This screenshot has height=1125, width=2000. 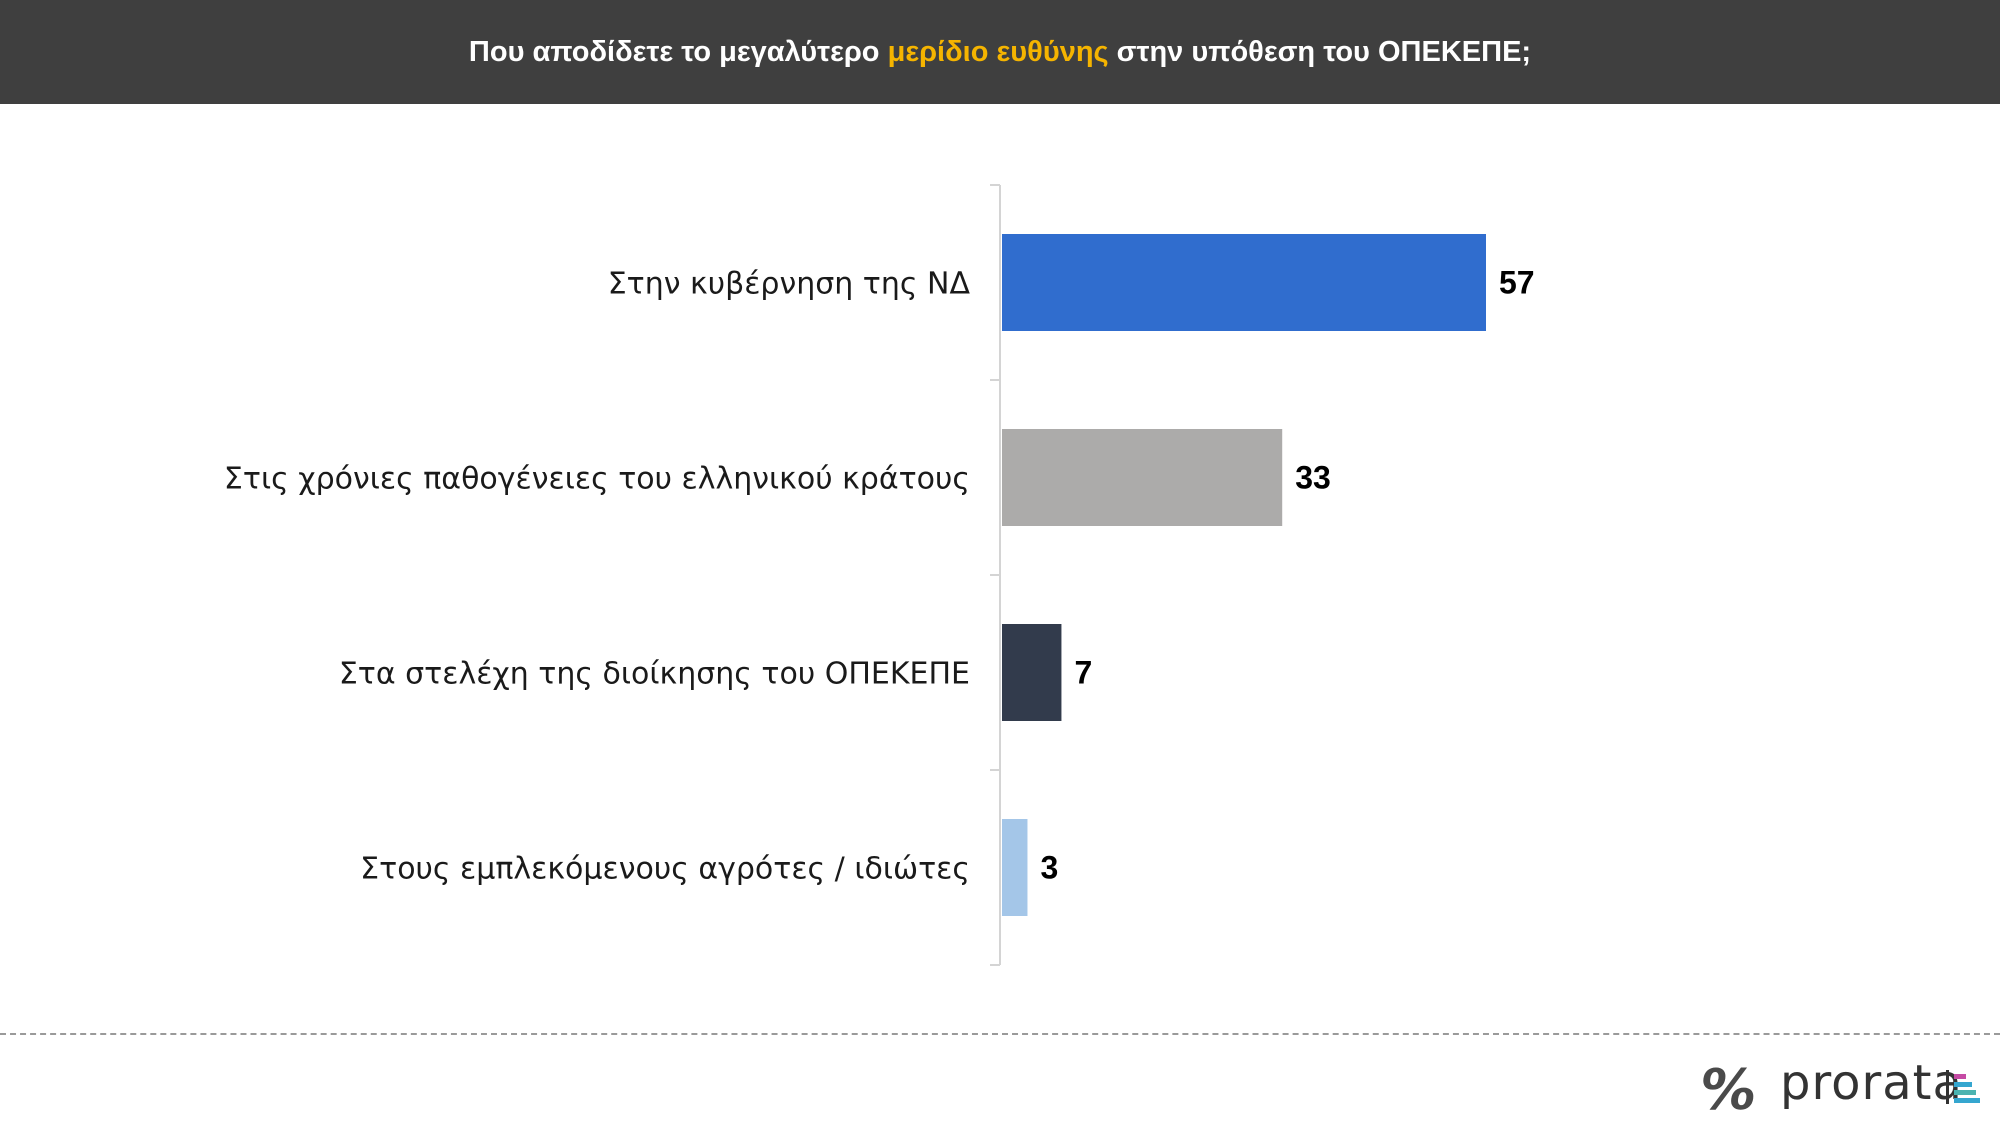 What do you see at coordinates (654, 674) in the screenshot?
I see `category-label: Στα στελέχη της διοίκησης του ΟΠΕΚΕΠΕ` at bounding box center [654, 674].